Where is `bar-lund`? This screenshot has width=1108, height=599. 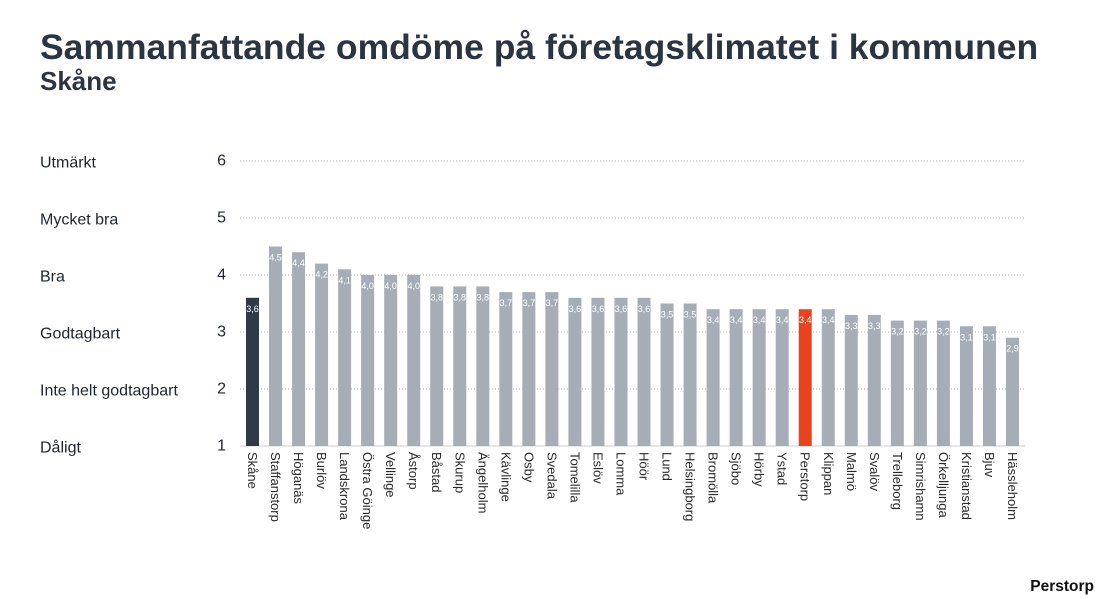 bar-lund is located at coordinates (667, 374).